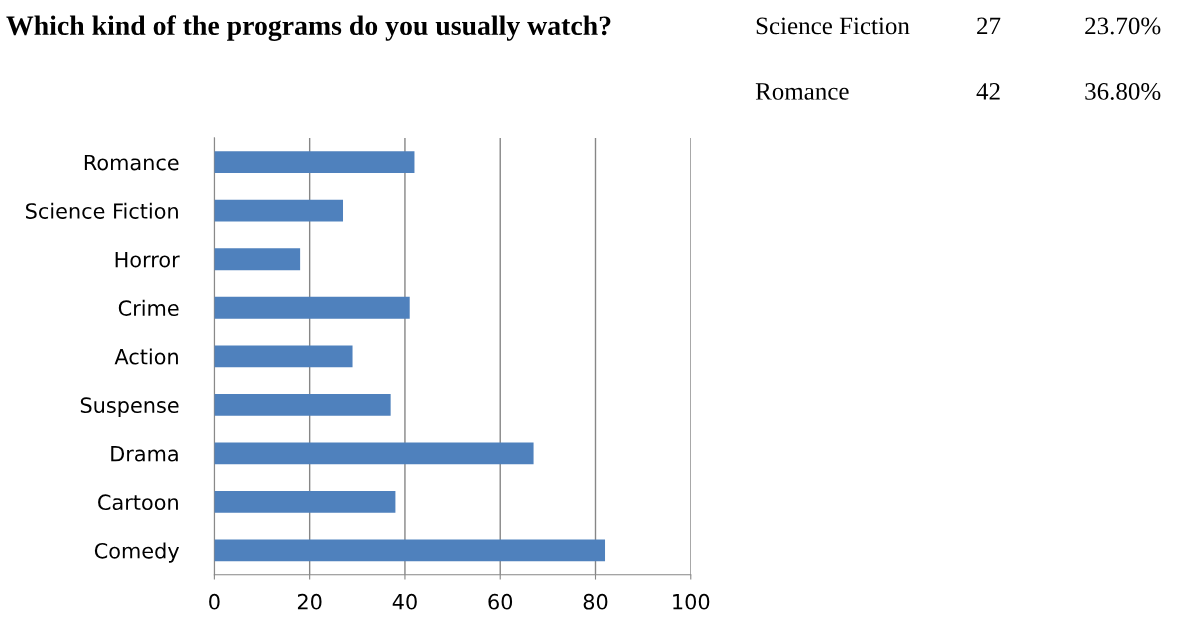 The height and width of the screenshot is (624, 1191). I want to click on x-tick-label: 40, so click(404, 601).